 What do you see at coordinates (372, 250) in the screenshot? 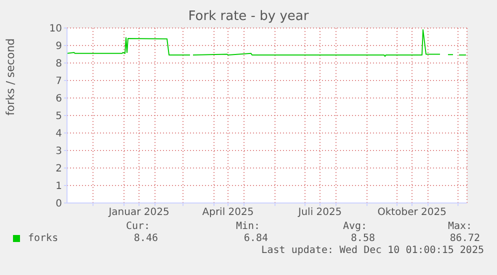
I see `text: Last update: Wed Dec 10 01:00:15 2025` at bounding box center [372, 250].